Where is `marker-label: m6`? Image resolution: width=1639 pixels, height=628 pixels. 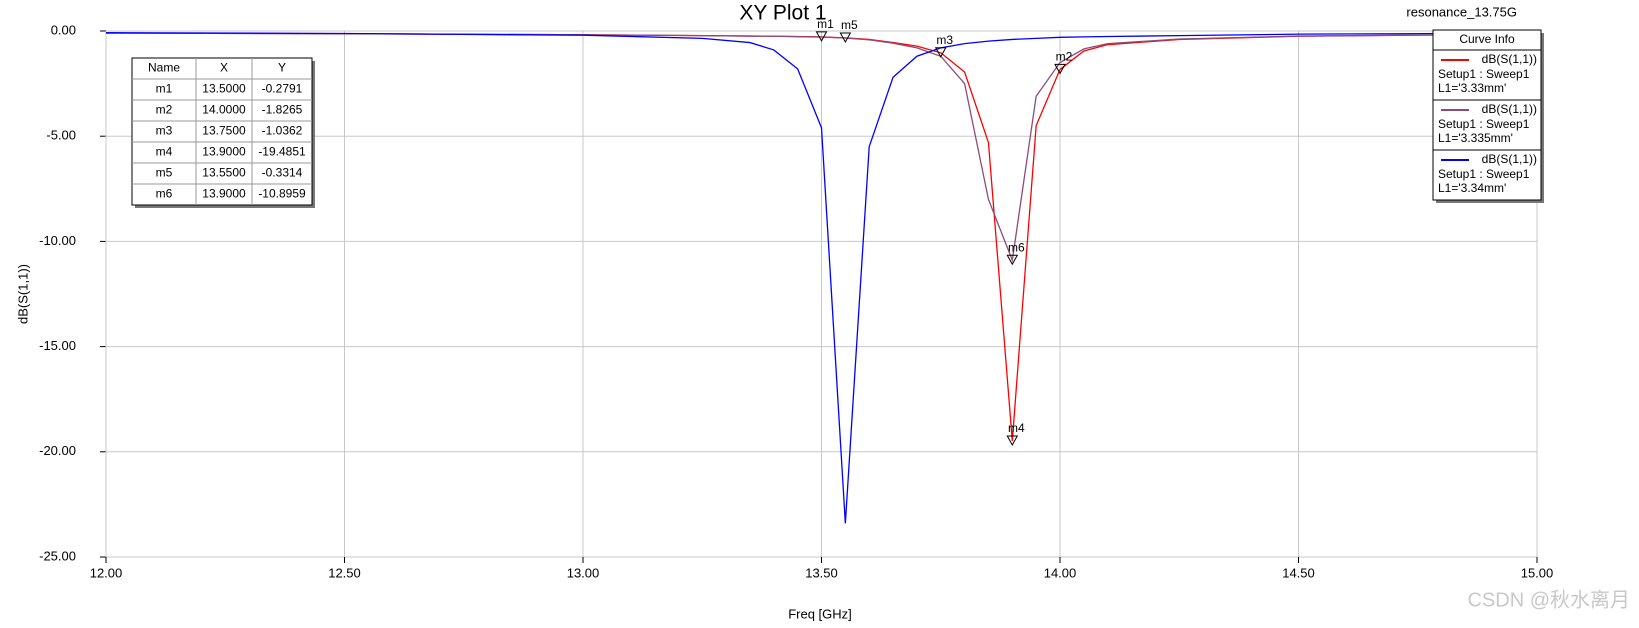
marker-label: m6 is located at coordinates (1016, 247).